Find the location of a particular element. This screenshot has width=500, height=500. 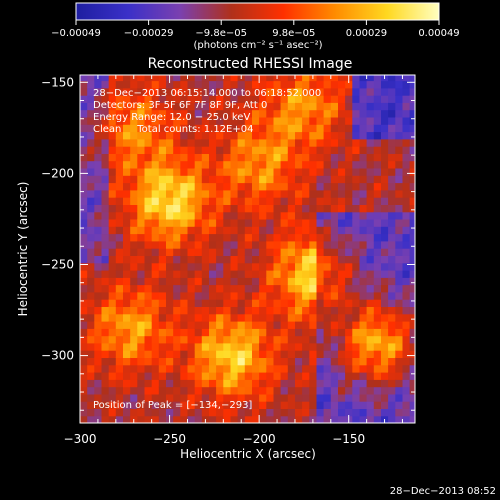

x-tick-label: −150 is located at coordinates (348, 439).